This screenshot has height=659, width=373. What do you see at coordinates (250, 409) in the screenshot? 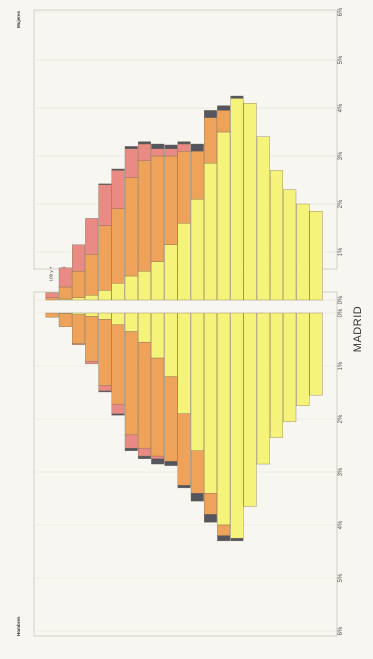
I see `hombres-bar-25-a-29-s1` at bounding box center [250, 409].